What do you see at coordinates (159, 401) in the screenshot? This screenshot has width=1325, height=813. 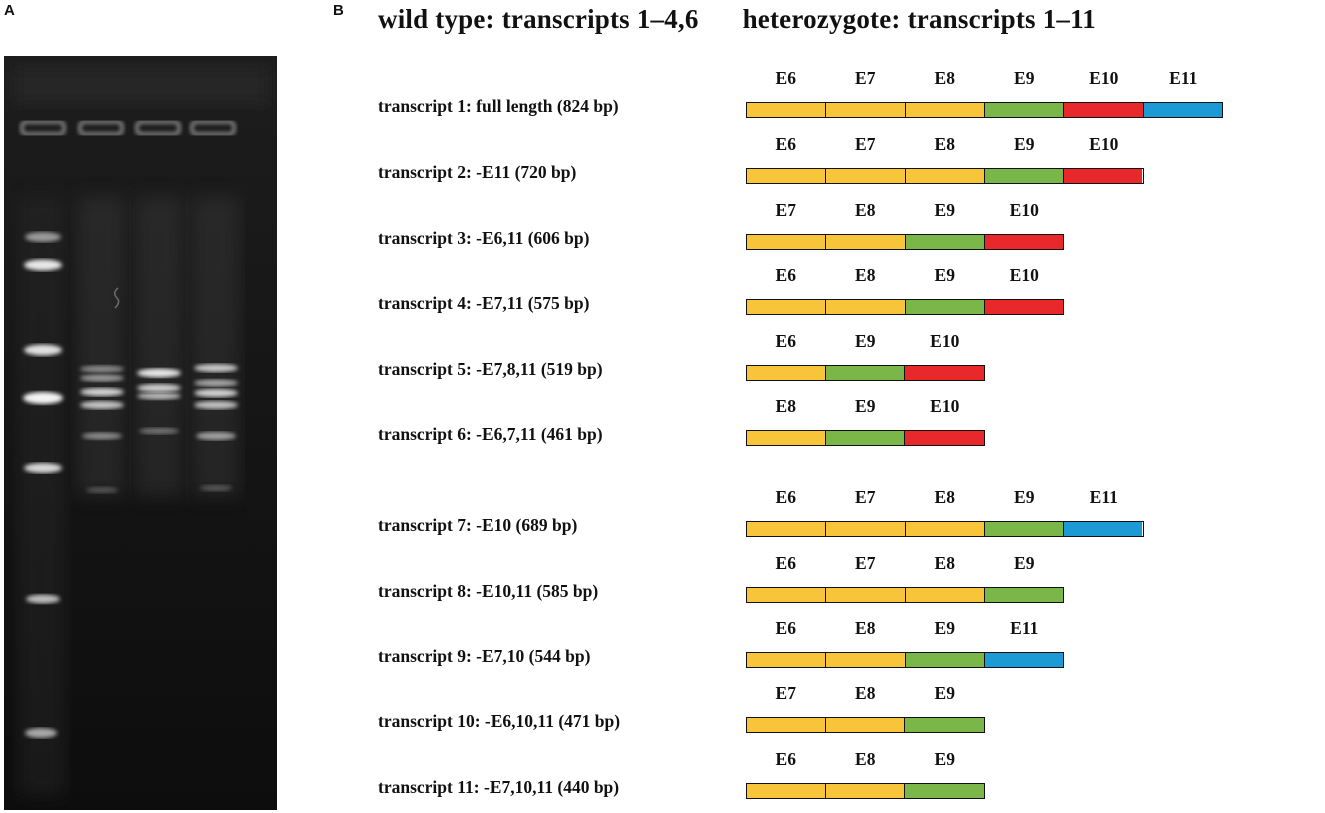 I see `lane-2-bands` at bounding box center [159, 401].